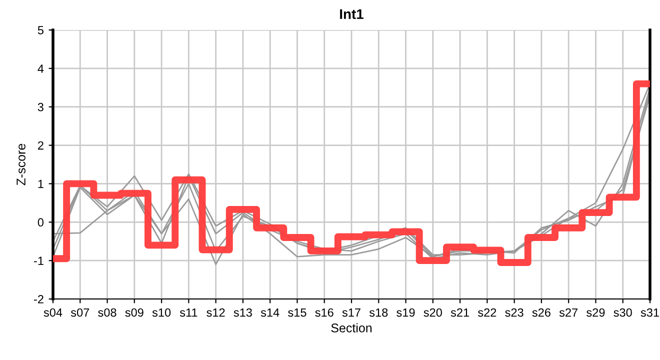  What do you see at coordinates (324, 312) in the screenshot?
I see `x-tick-label: s16` at bounding box center [324, 312].